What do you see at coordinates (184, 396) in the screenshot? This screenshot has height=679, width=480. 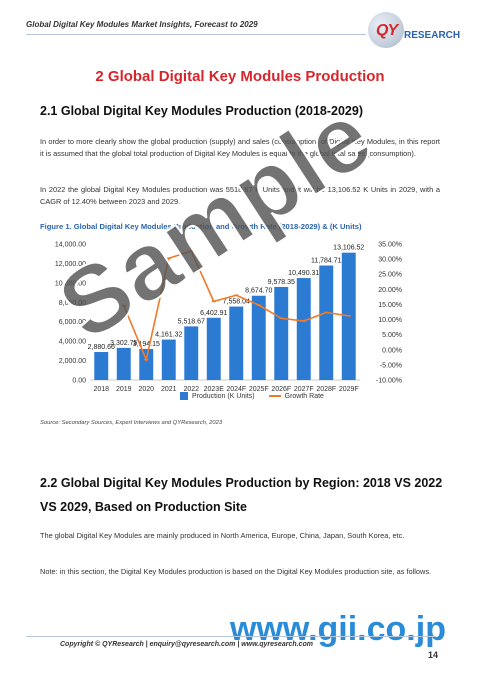 I see `legend-bar-swatch` at bounding box center [184, 396].